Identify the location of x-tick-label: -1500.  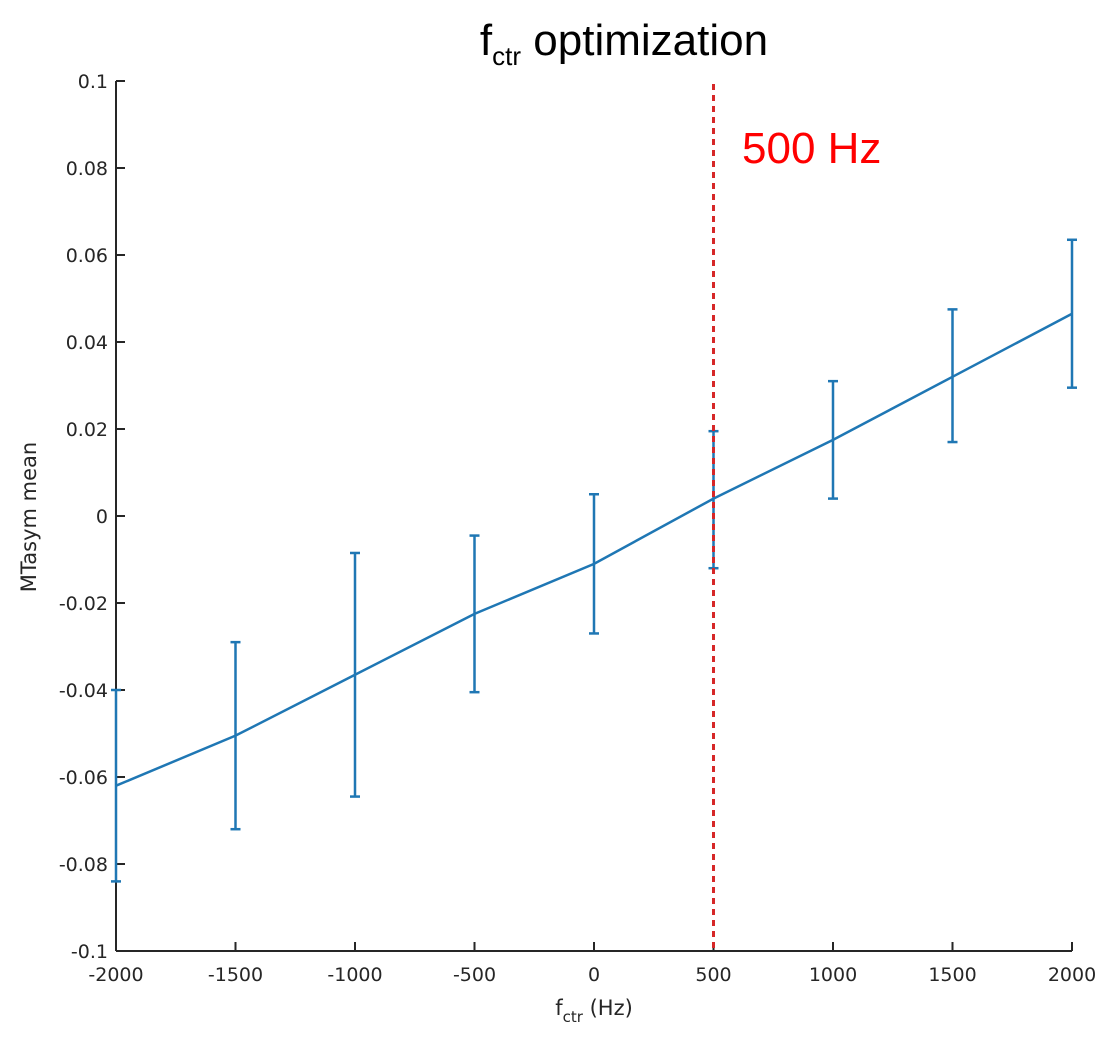
(235, 975).